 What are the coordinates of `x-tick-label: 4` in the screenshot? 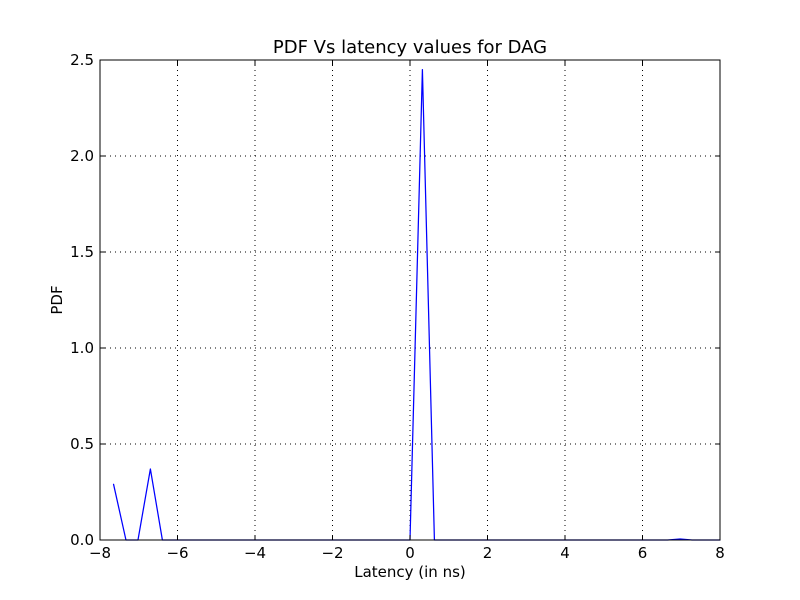 It's located at (565, 553).